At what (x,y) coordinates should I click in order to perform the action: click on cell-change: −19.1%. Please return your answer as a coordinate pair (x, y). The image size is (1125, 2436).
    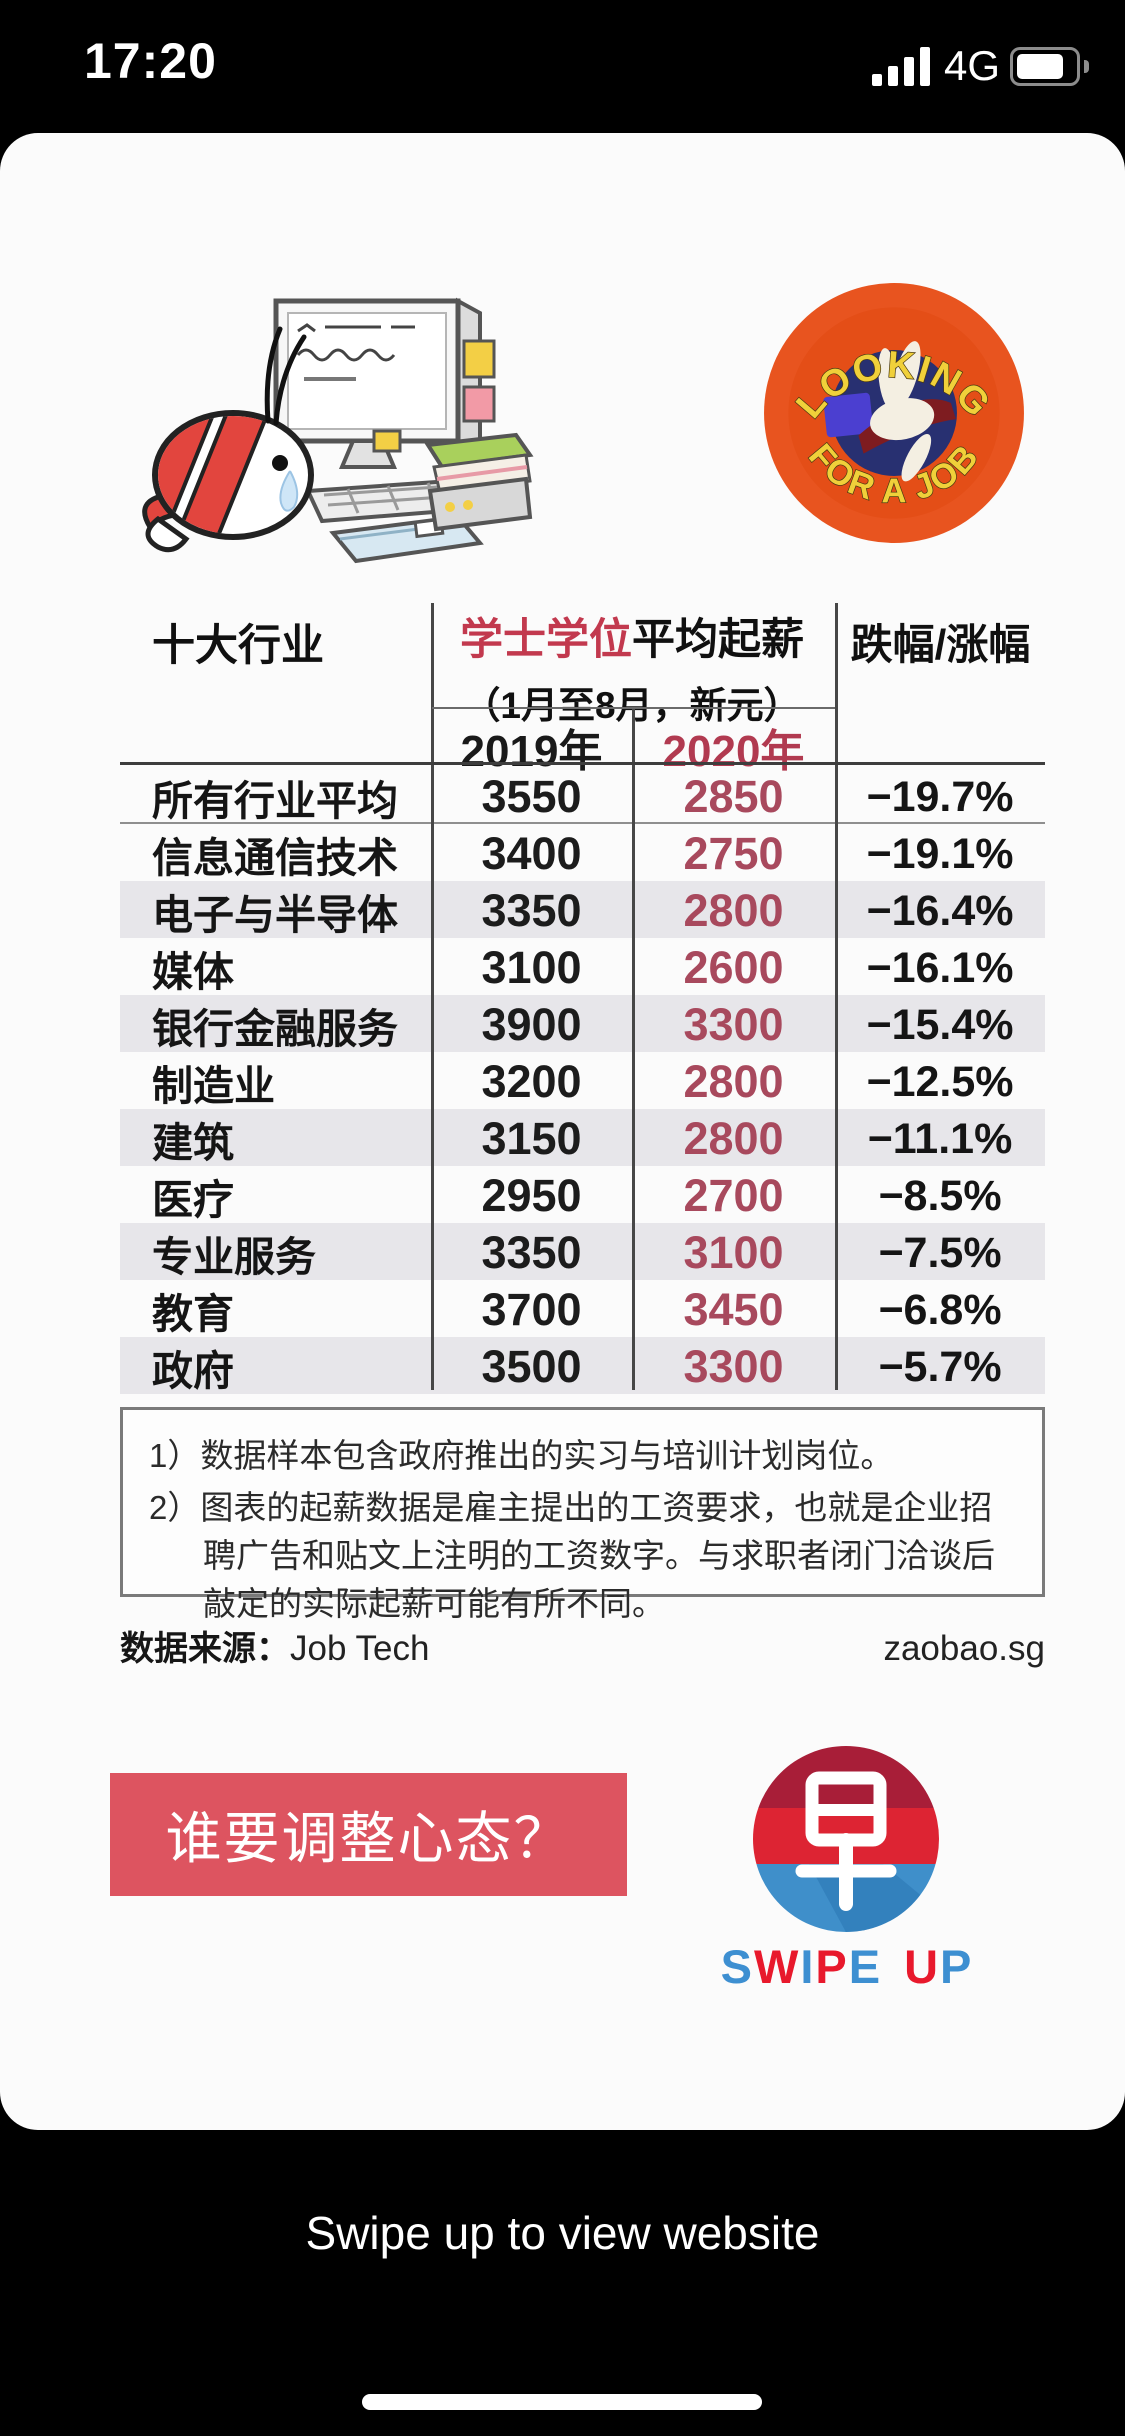
    Looking at the image, I should click on (940, 853).